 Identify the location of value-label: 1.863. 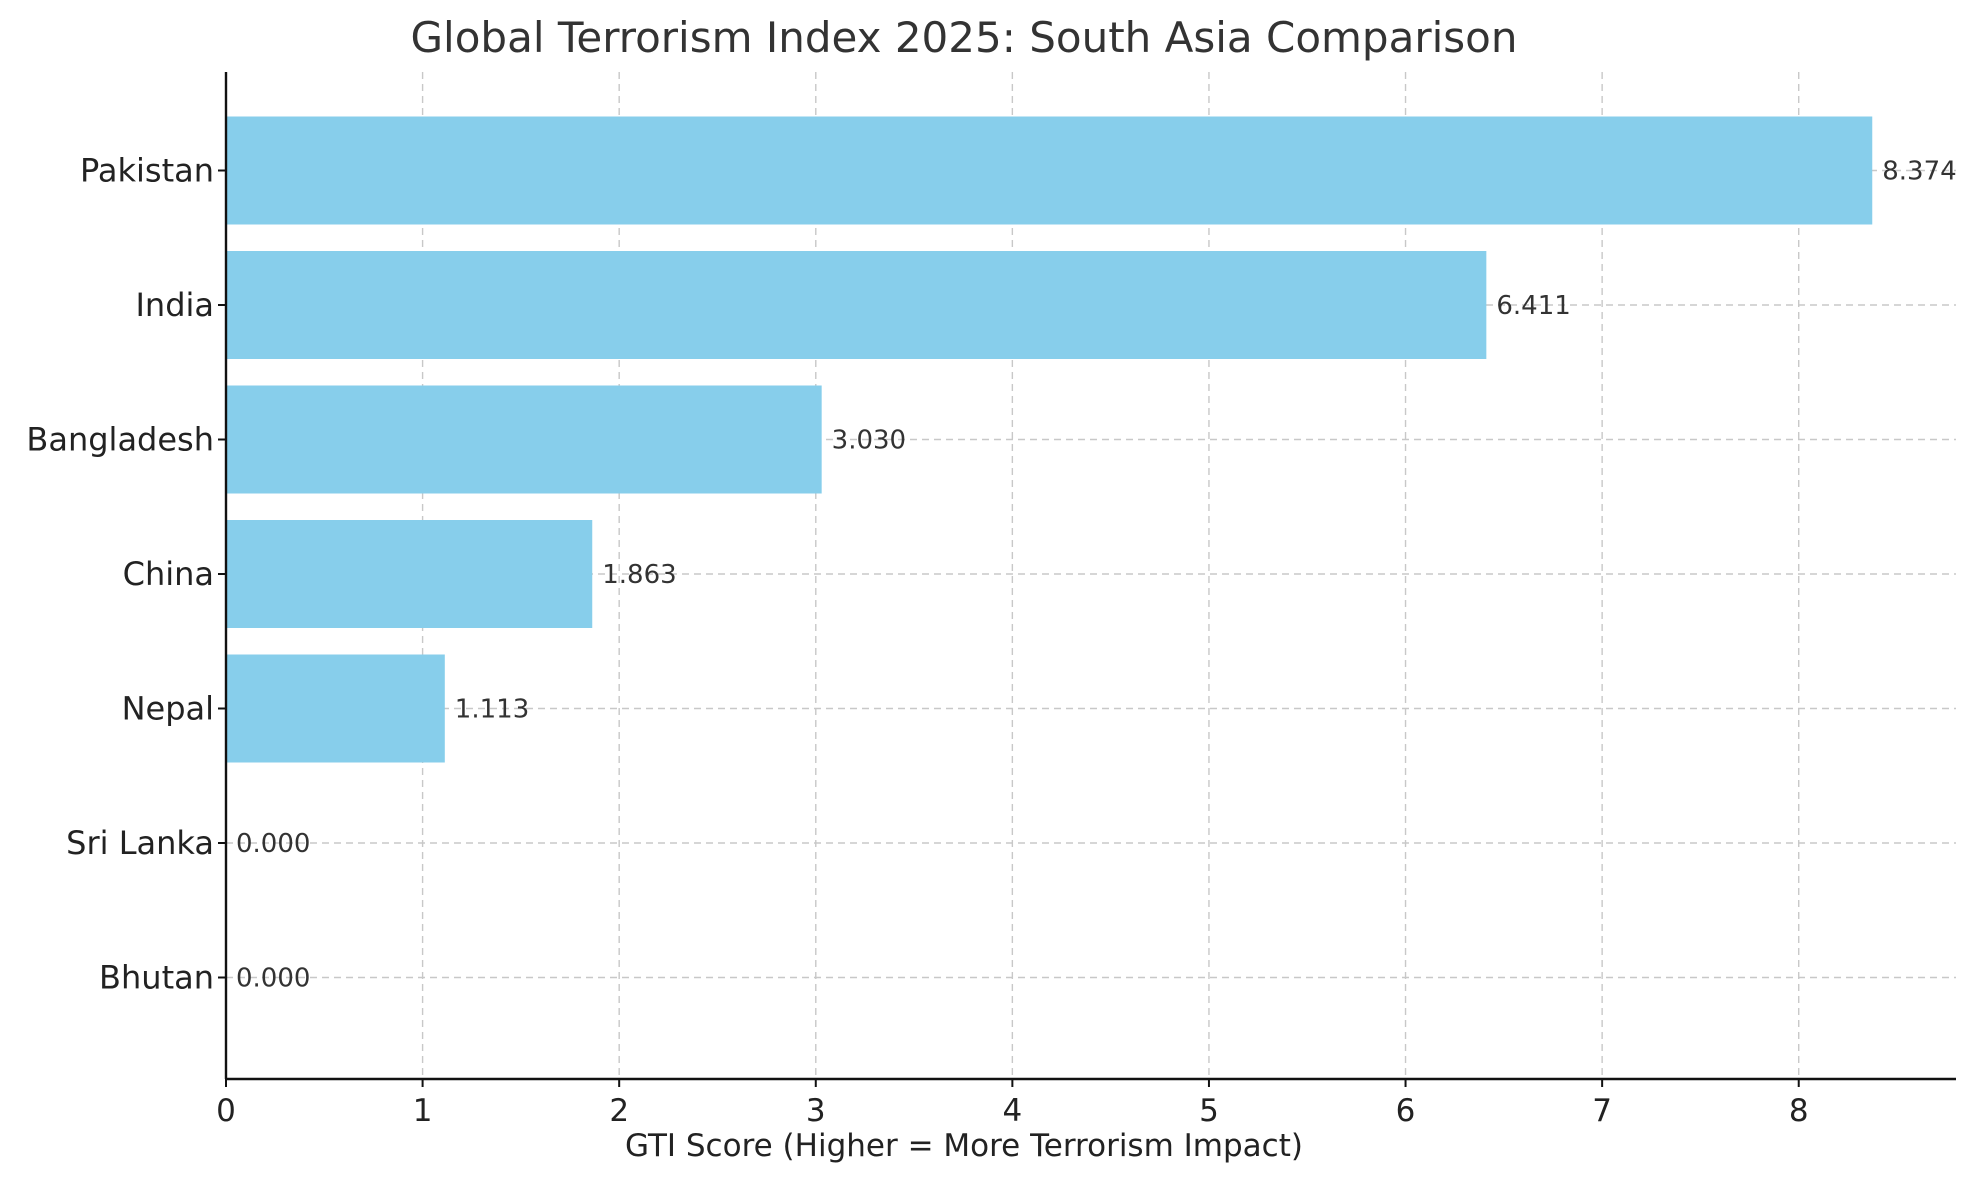
(639, 575).